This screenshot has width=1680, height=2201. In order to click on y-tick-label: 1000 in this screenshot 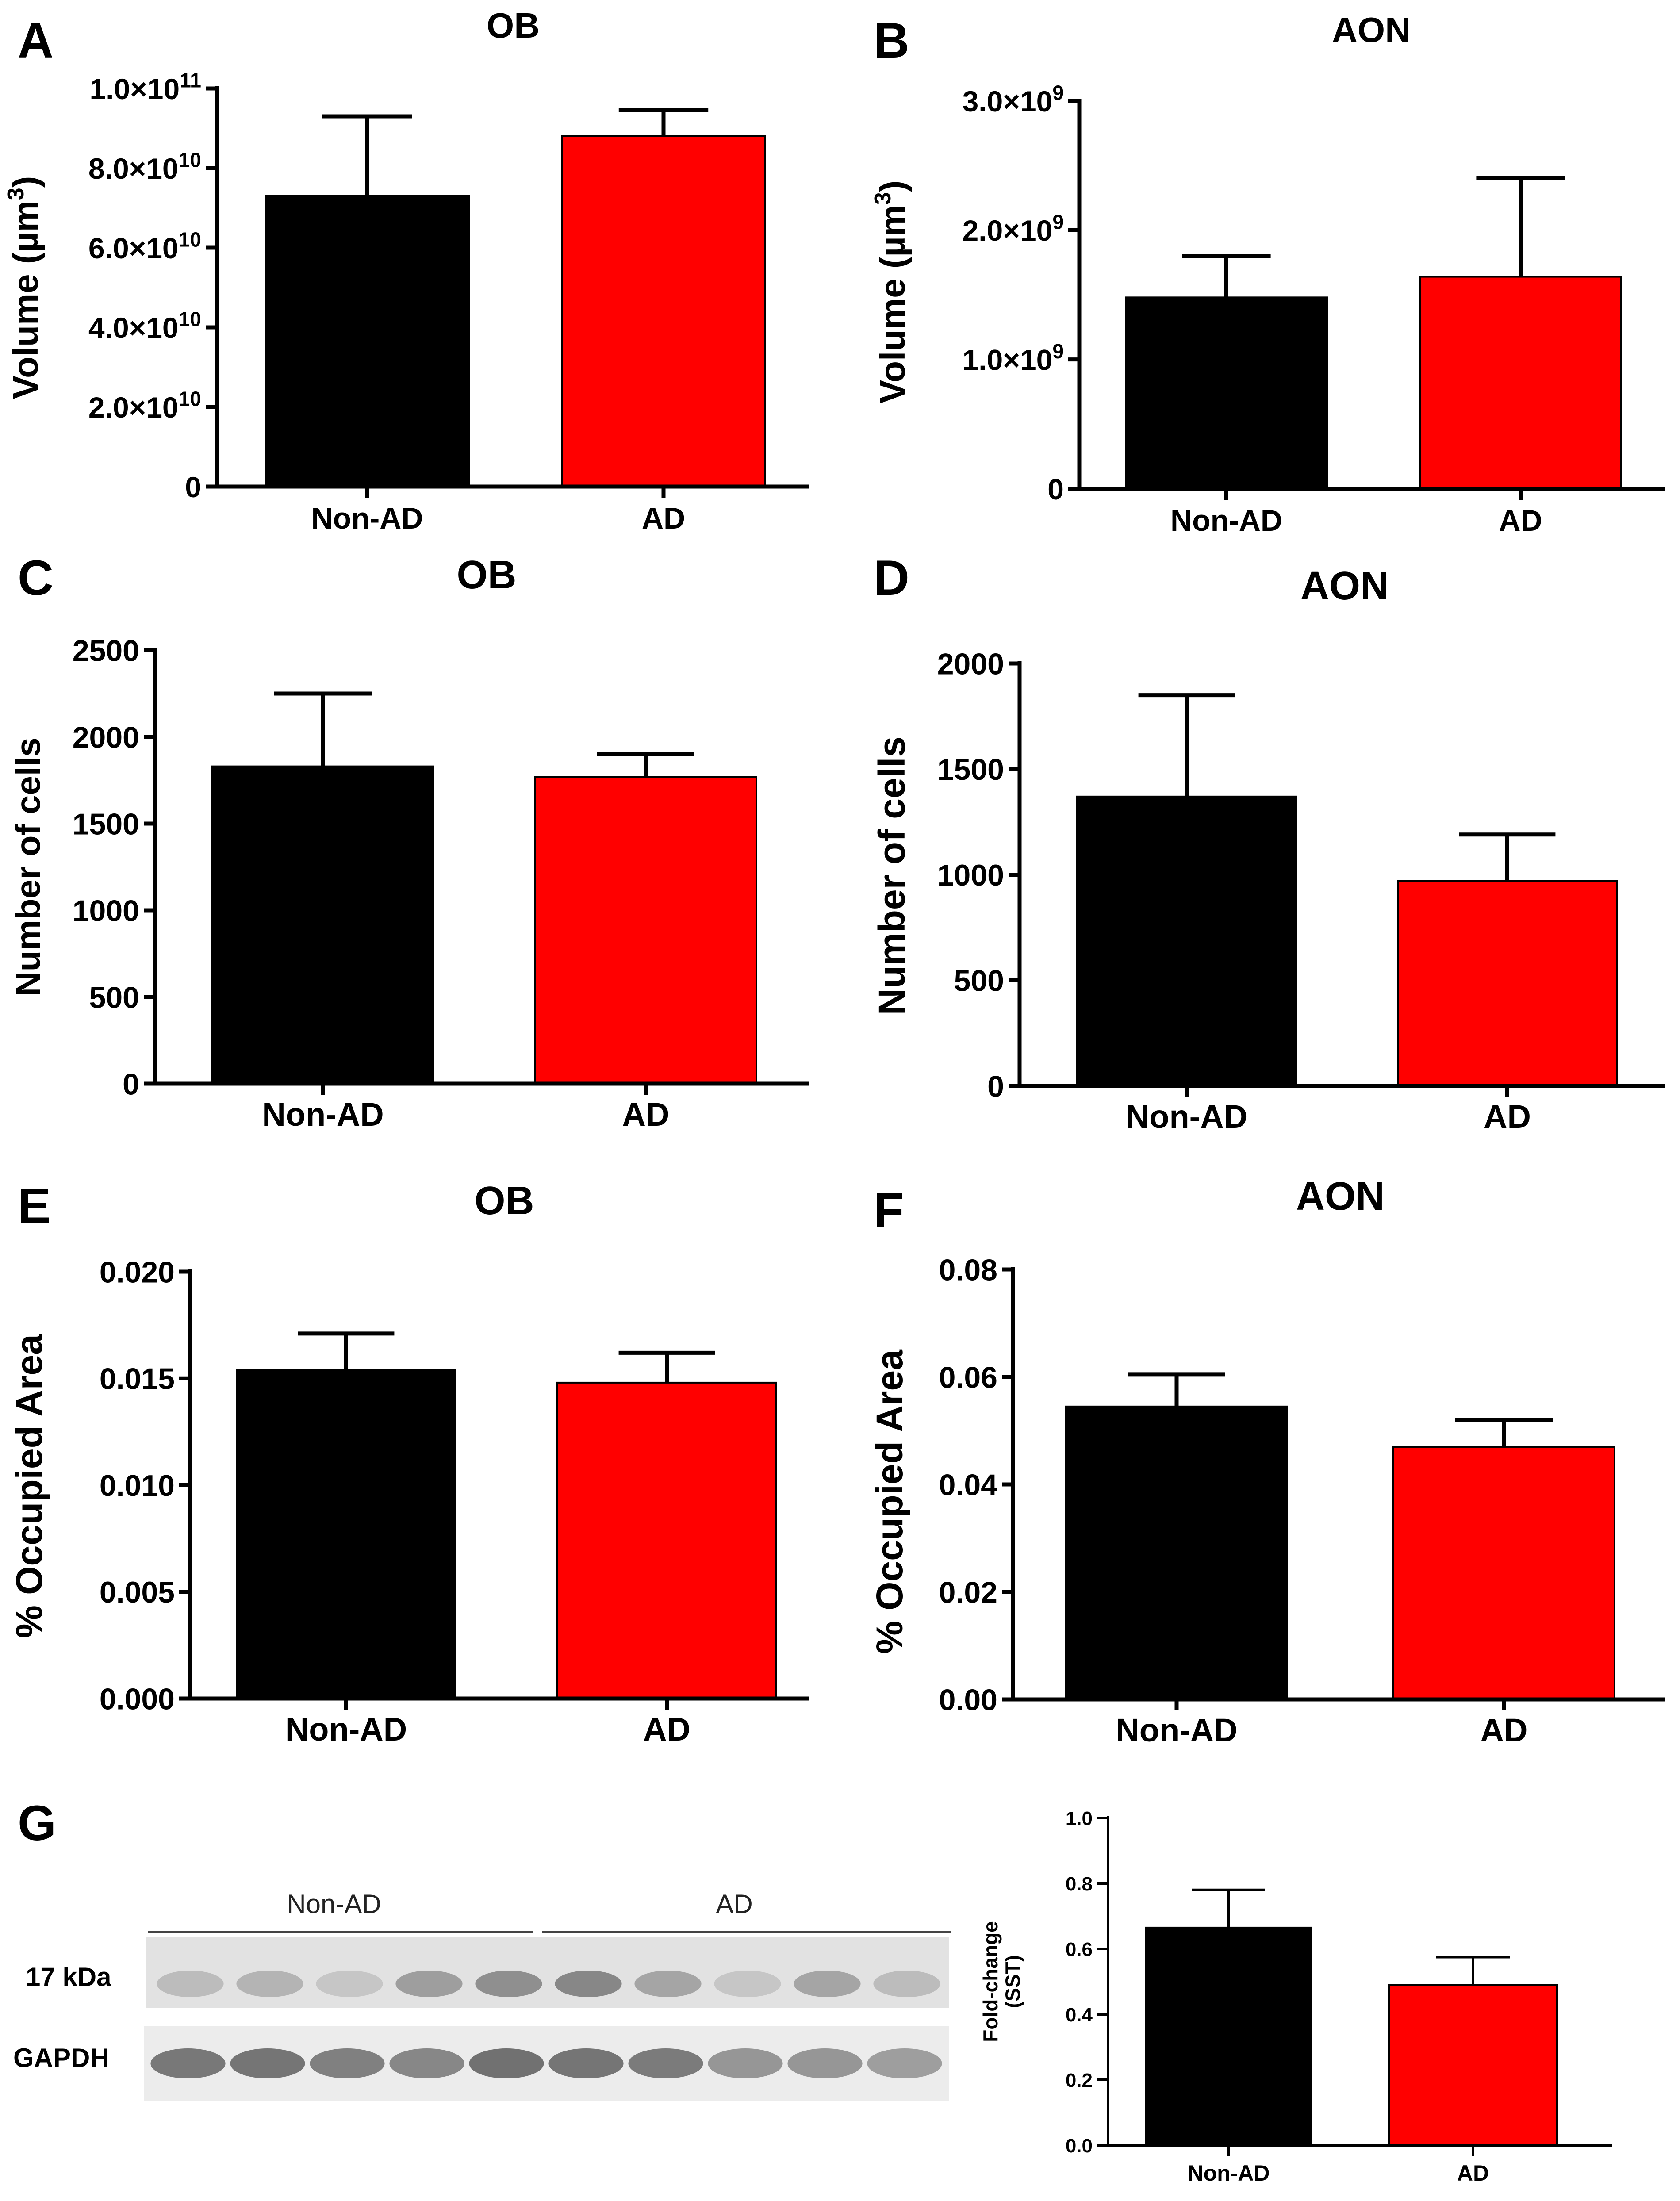, I will do `click(970, 875)`.